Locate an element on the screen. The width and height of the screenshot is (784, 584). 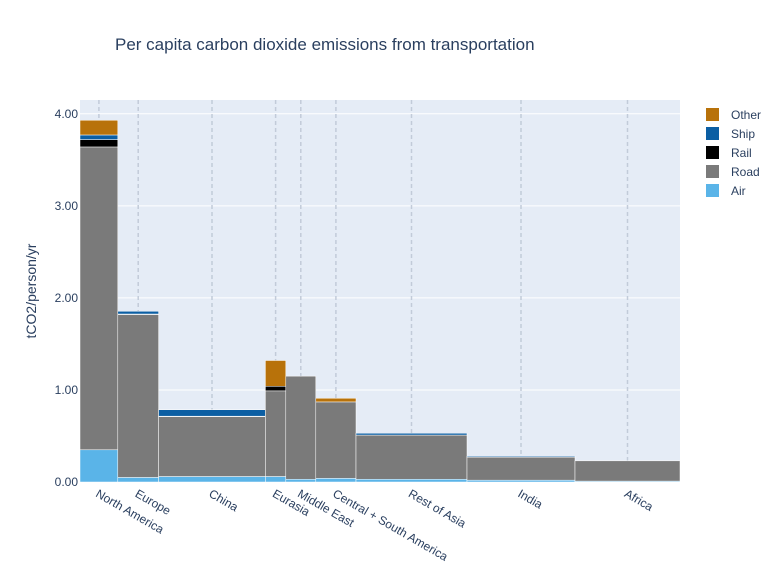
x-tick-label: Africa is located at coordinates (639, 500).